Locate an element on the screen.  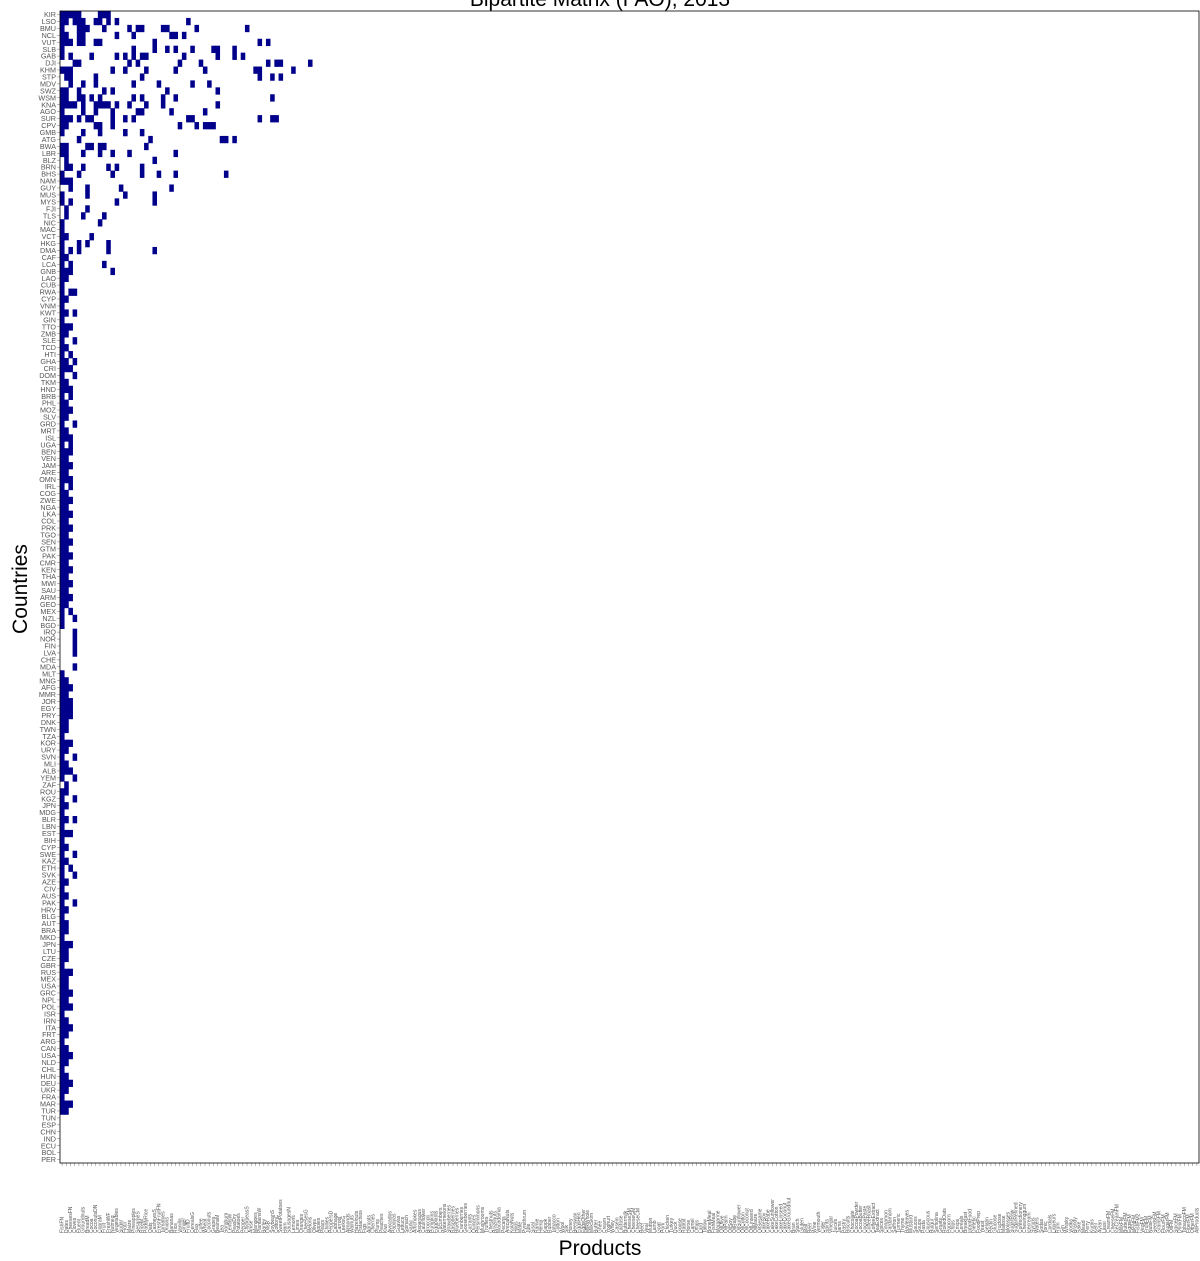
product-tick-label: FreshWF is located at coordinates (109, 1222).